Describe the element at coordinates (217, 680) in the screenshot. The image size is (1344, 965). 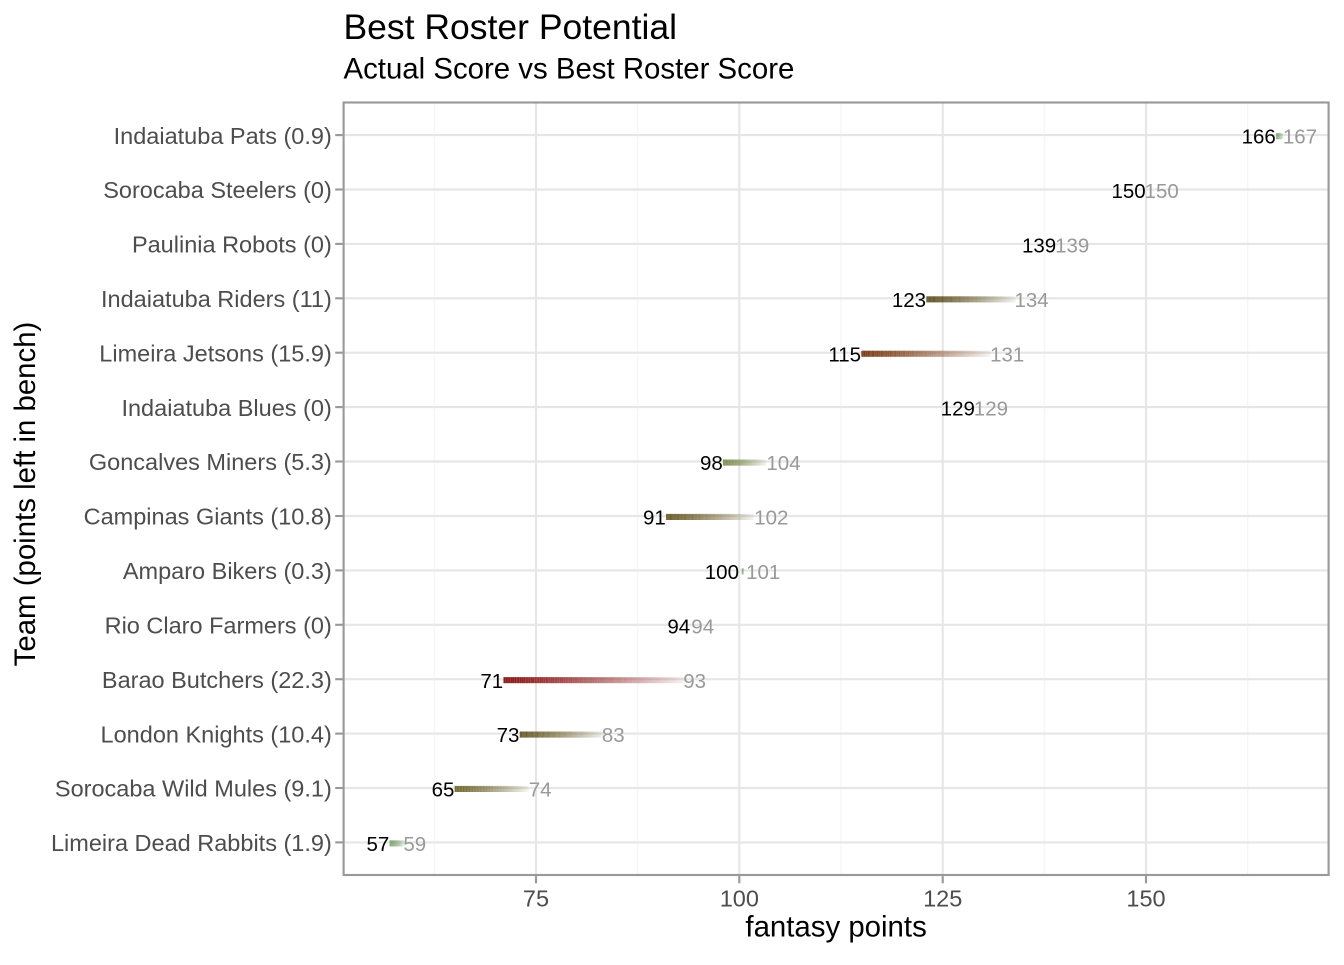
I see `svg-text: Barao Butchers (22.3)` at that location.